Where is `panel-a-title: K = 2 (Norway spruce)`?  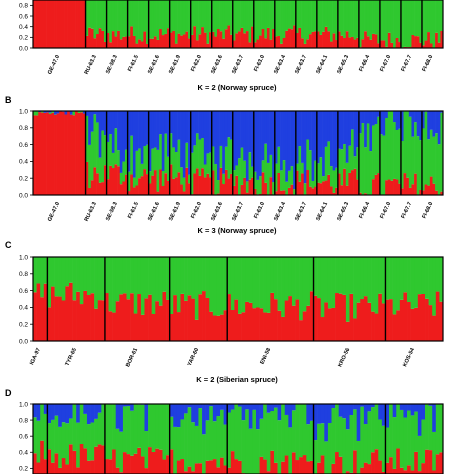
panel-a-title: K = 2 (Norway spruce) is located at coordinates (237, 87).